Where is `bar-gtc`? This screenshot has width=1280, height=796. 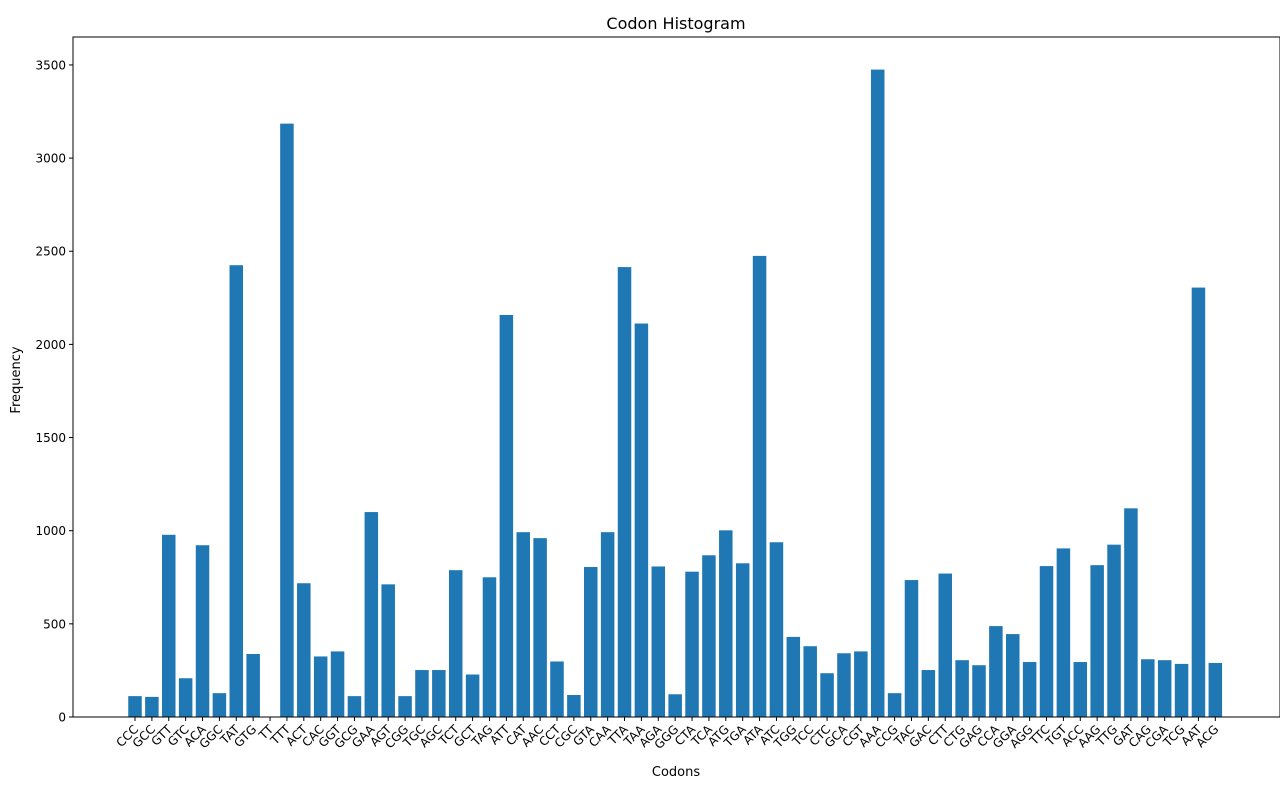
bar-gtc is located at coordinates (185, 697).